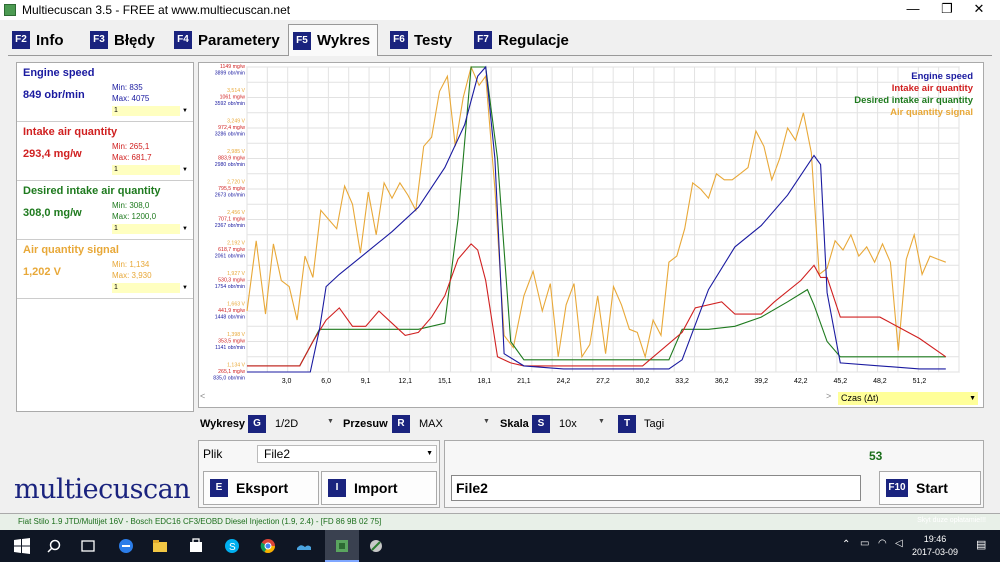  I want to click on wykresy-key: G, so click(257, 424).